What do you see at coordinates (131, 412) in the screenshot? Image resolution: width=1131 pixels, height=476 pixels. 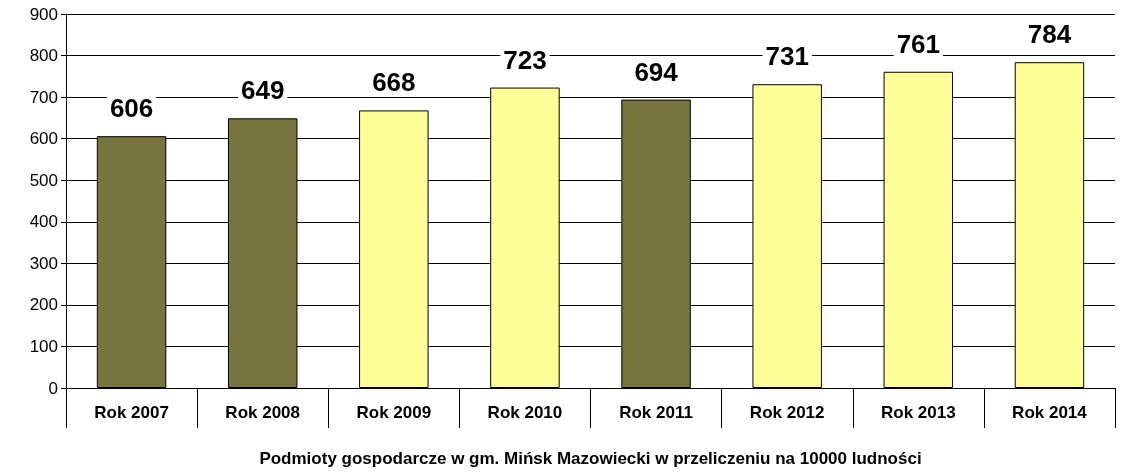 I see `x-tick-label: Rok 2007` at bounding box center [131, 412].